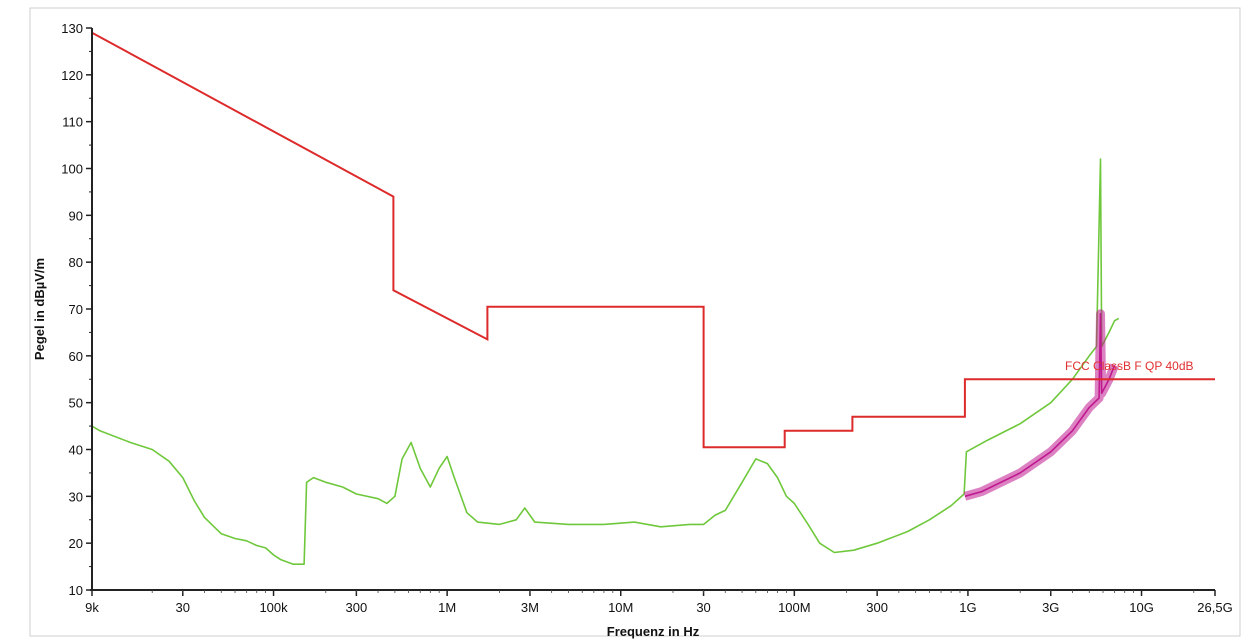 This screenshot has width=1244, height=643. I want to click on x-tick-label-5: 3M, so click(530, 607).